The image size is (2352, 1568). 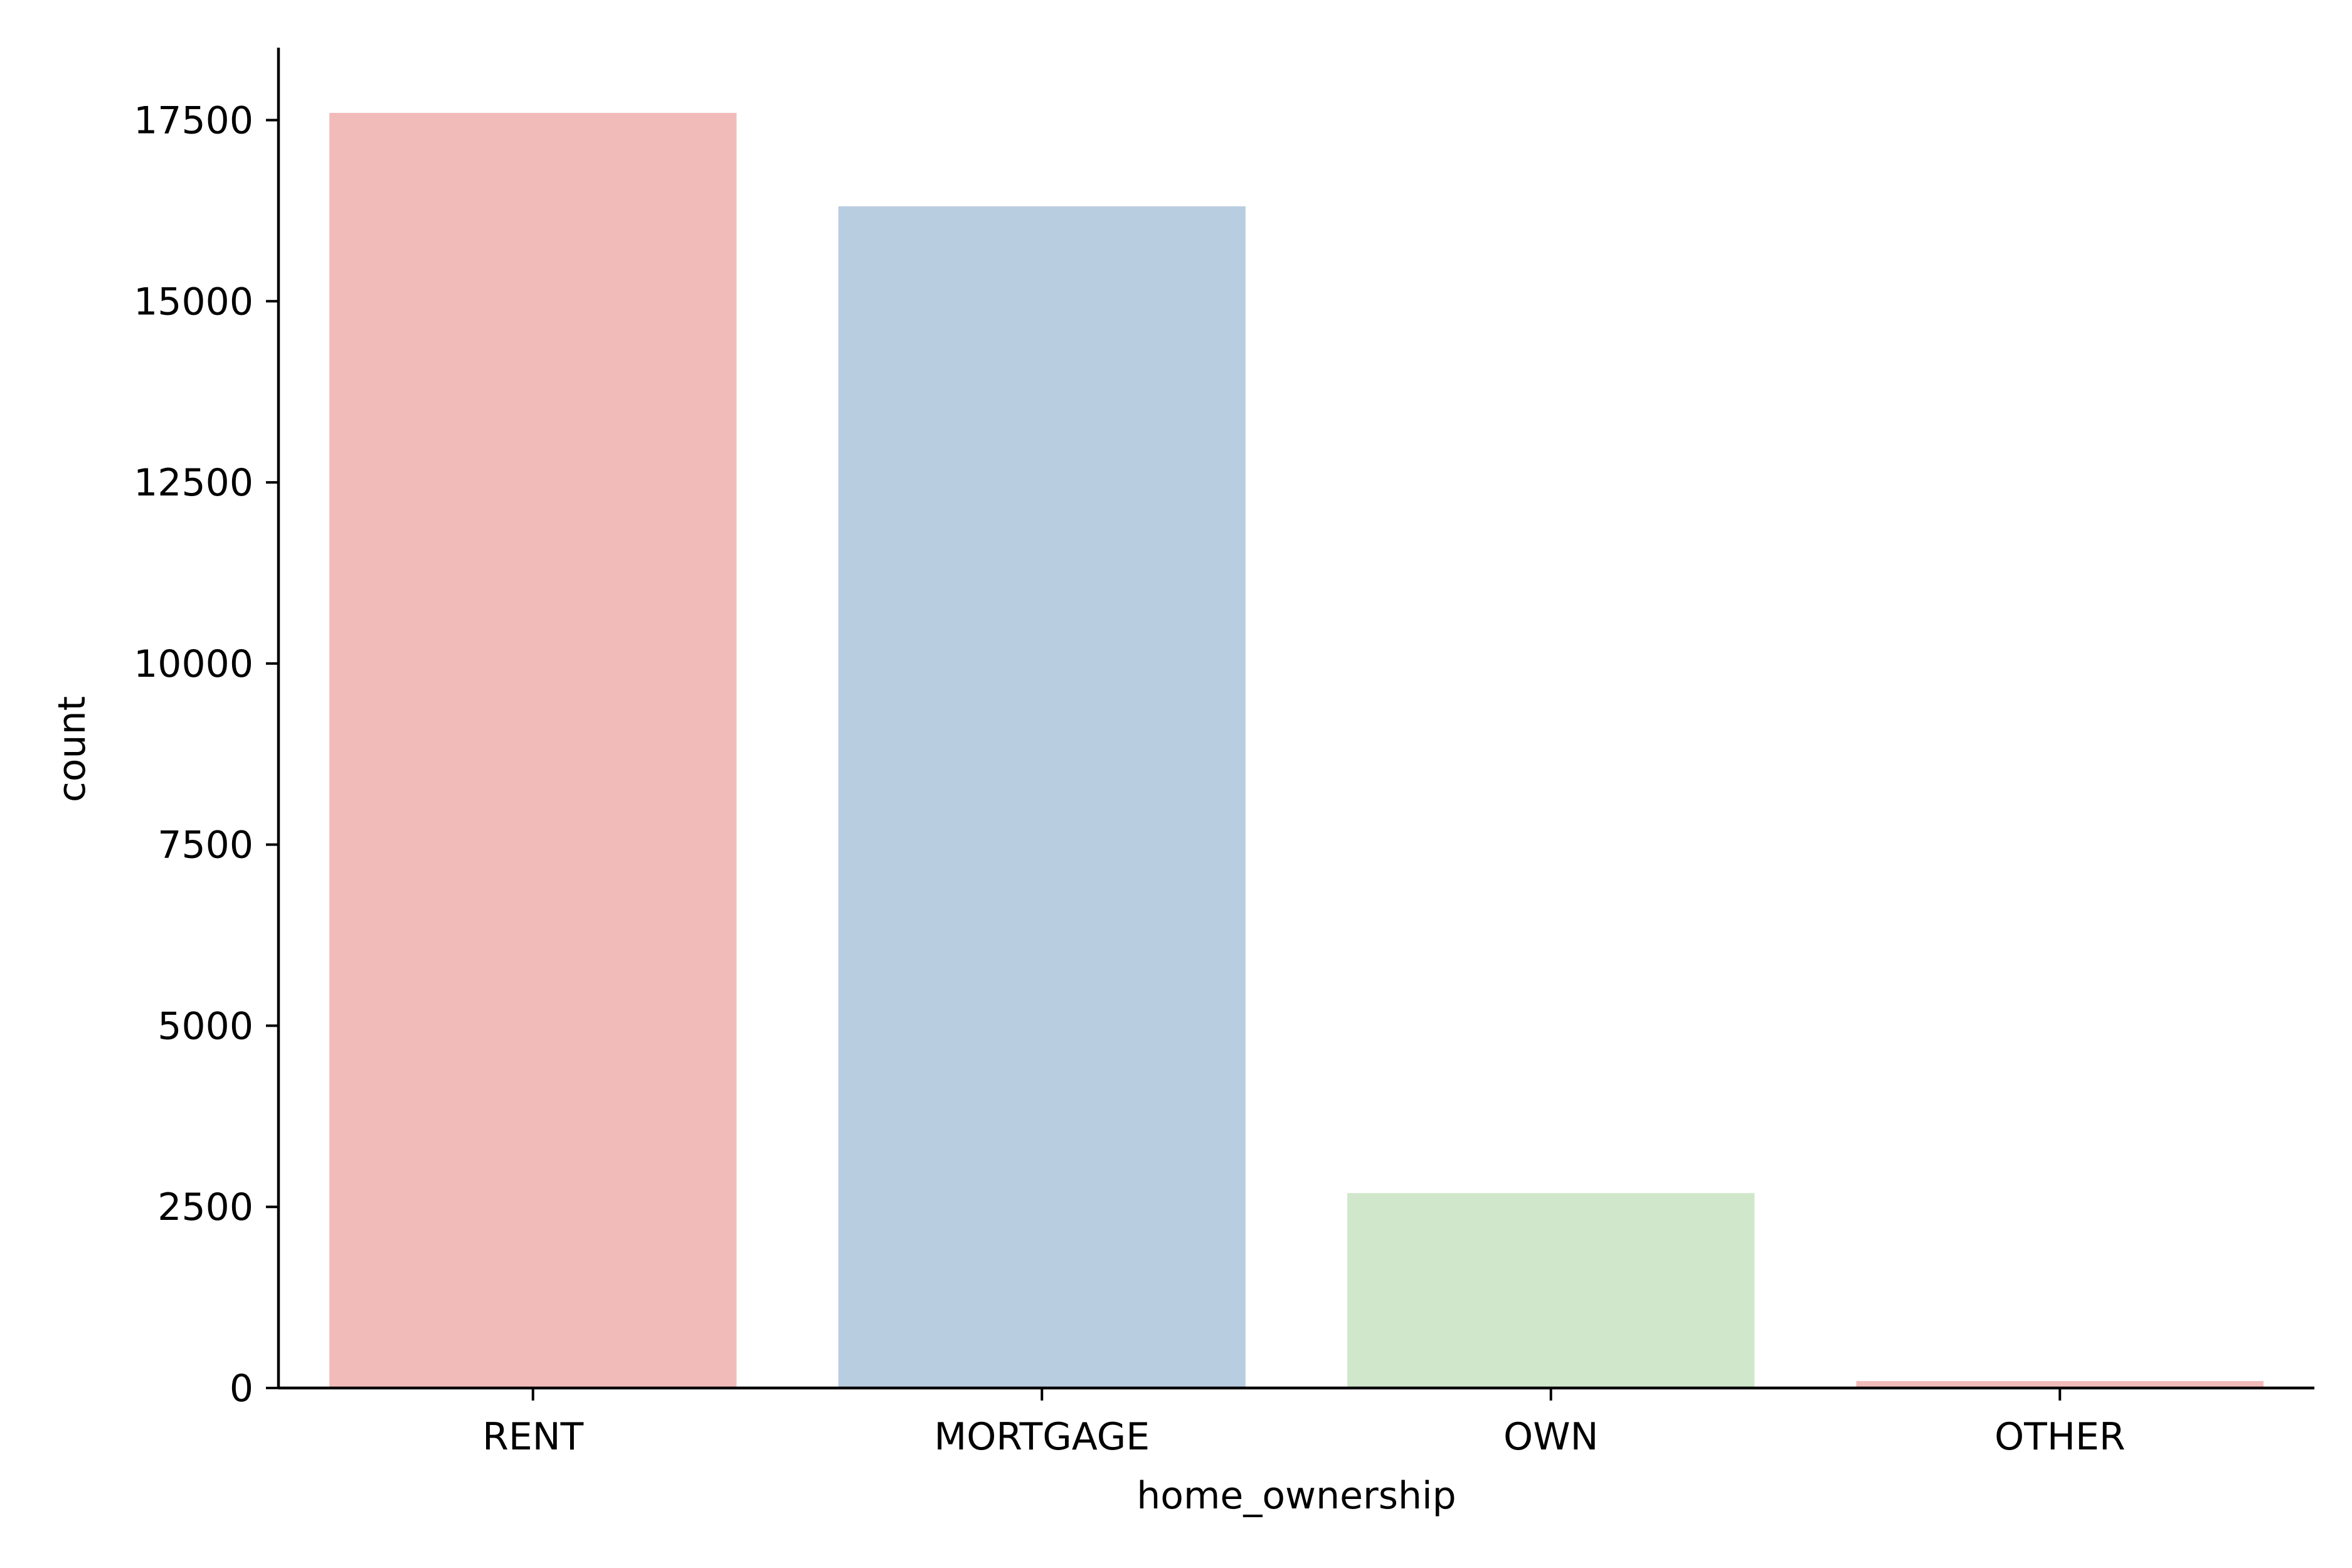 I want to click on x-axis-ticks: RENT MORTGAGE OWN OTHER, so click(x=1304, y=1423).